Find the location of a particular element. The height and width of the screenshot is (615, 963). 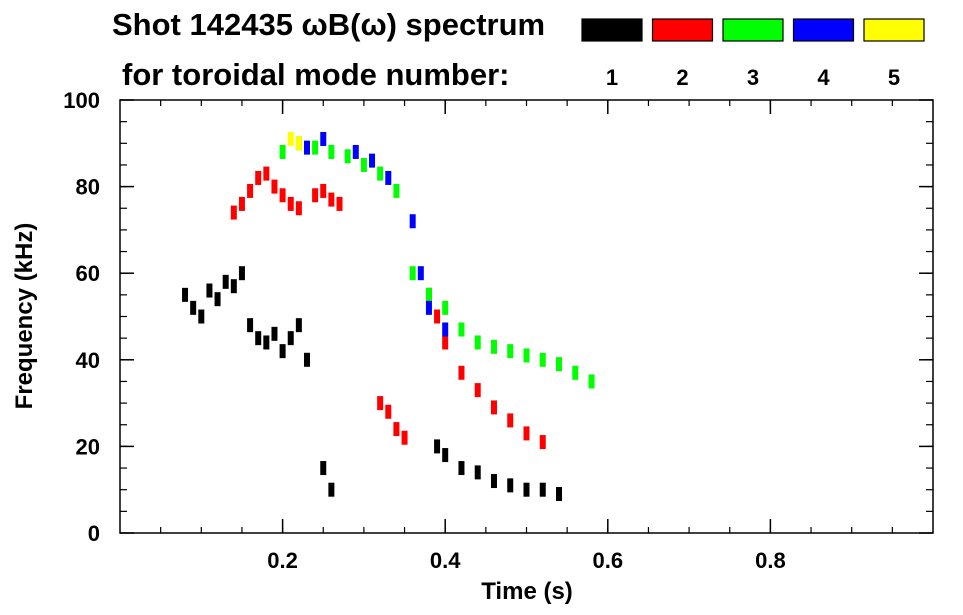

x-tick-label: 0.6 is located at coordinates (608, 560).